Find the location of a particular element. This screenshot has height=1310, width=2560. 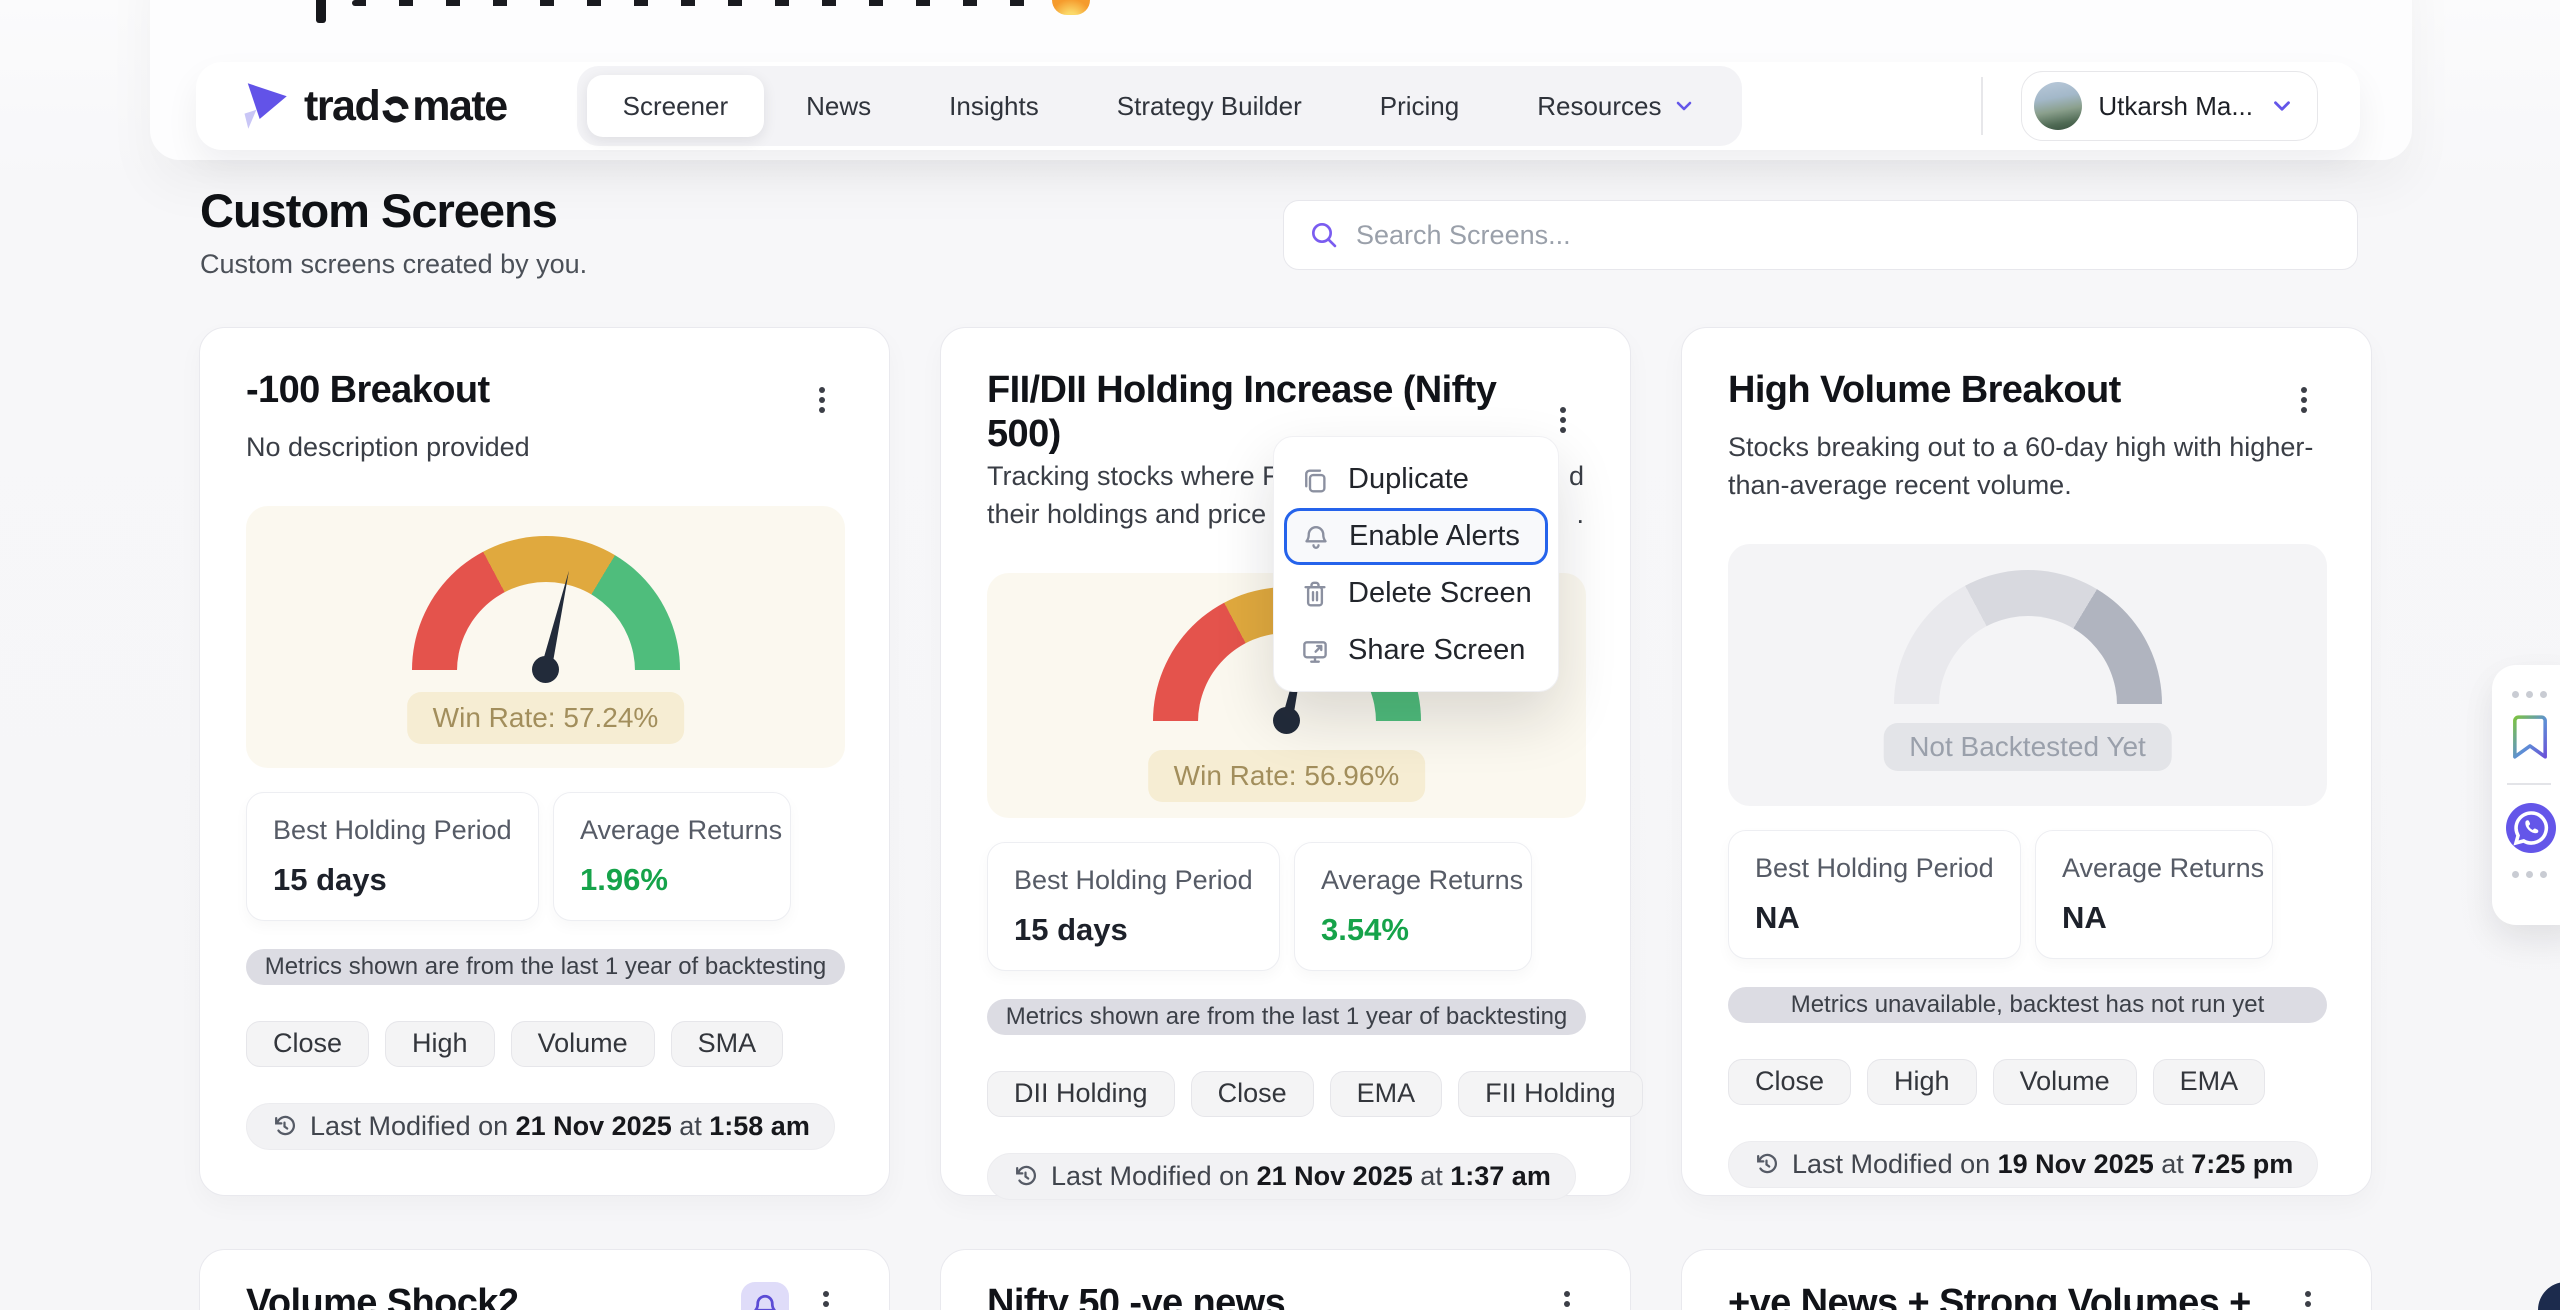

card-title: Nifty 50 -ve news is located at coordinates (1136, 1296).